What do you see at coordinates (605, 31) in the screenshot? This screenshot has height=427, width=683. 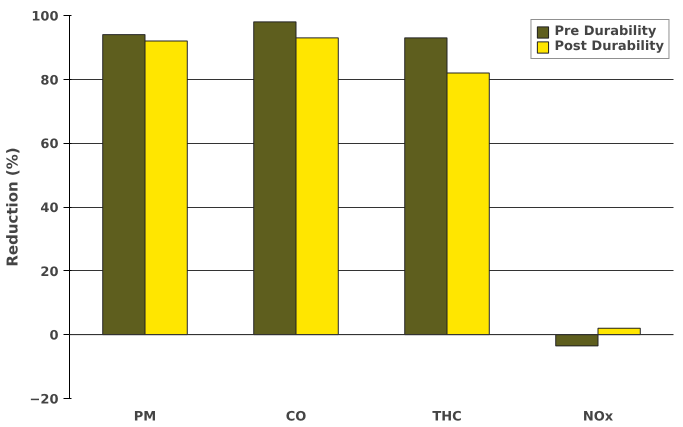 I see `legend-label: Pre Durability` at bounding box center [605, 31].